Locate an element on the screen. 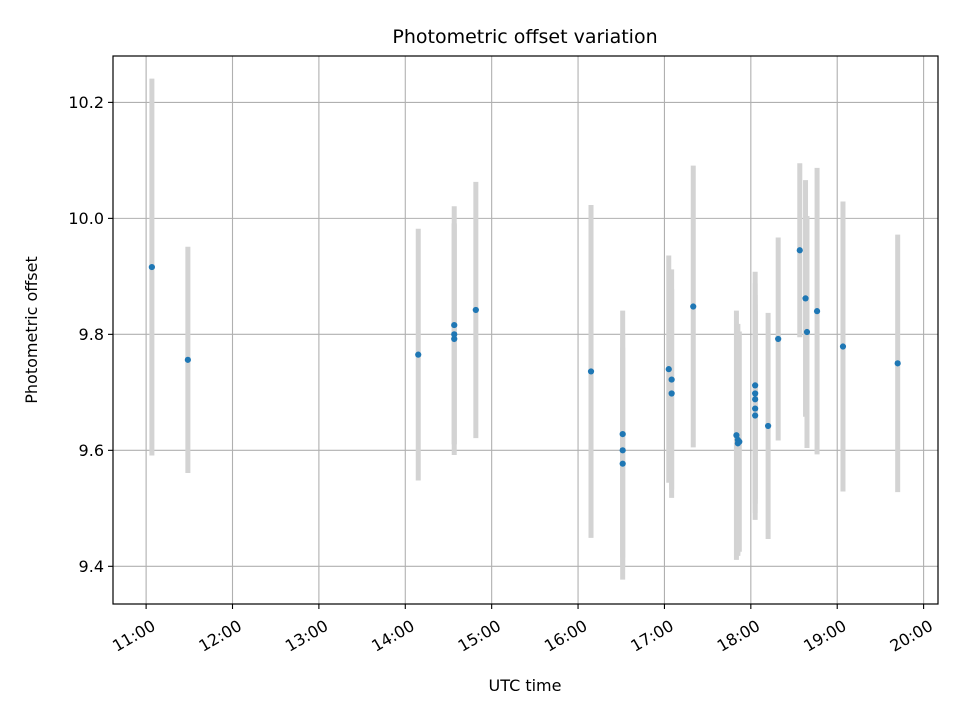 The image size is (960, 720). y-tick-label: 10.0 is located at coordinates (86, 218).